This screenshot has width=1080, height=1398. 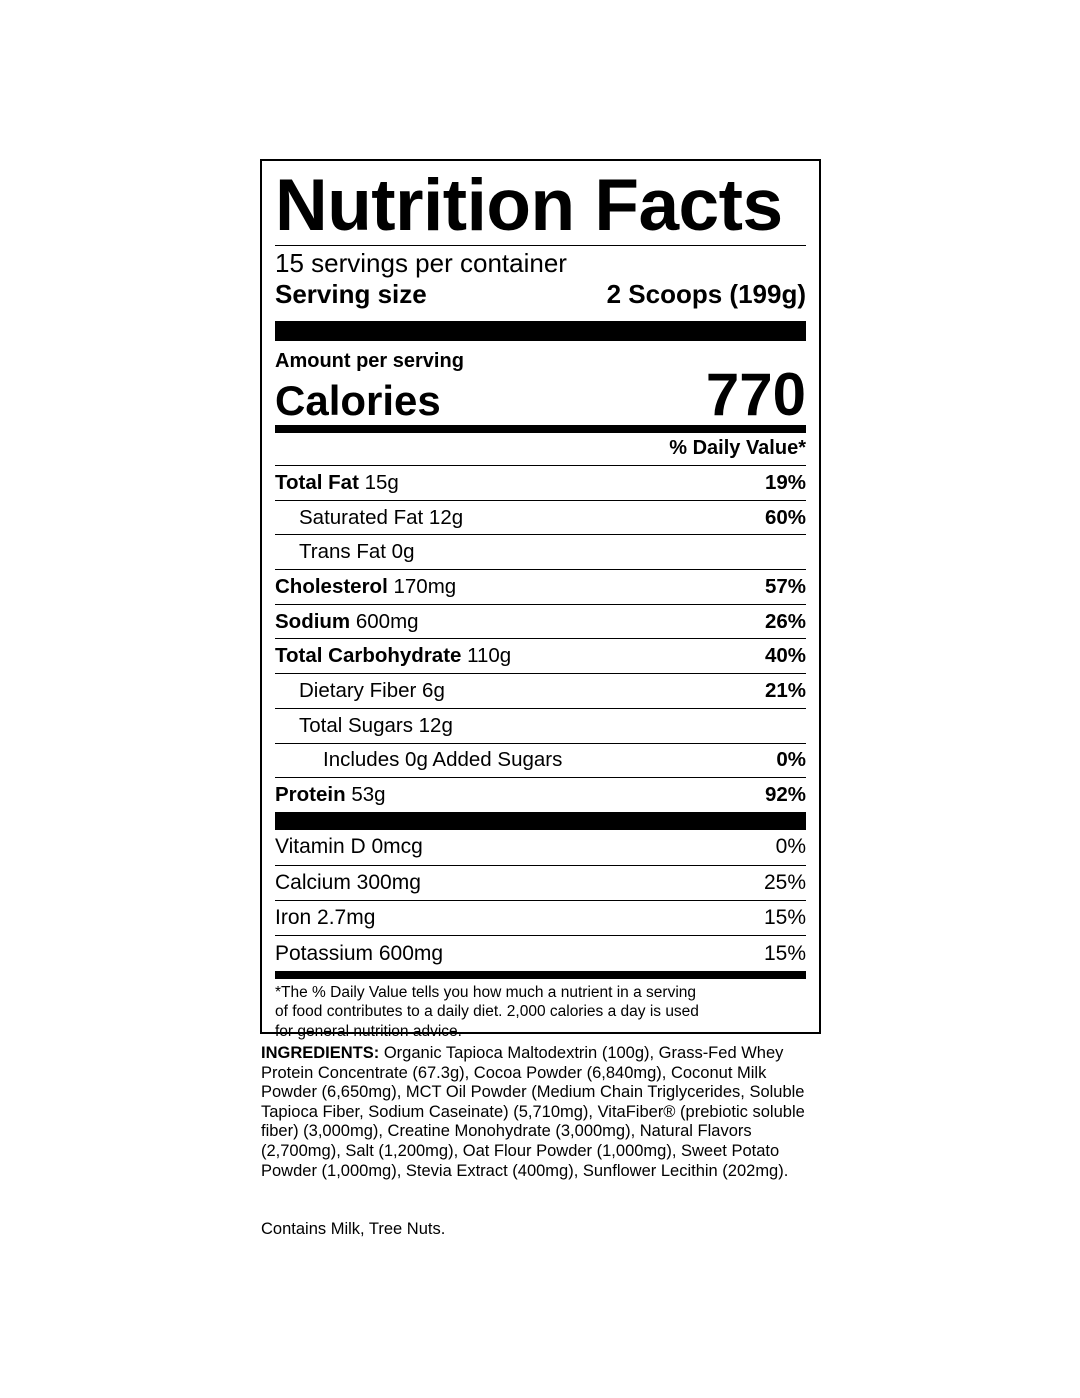 I want to click on calories-row: Calories 770, so click(x=540, y=395).